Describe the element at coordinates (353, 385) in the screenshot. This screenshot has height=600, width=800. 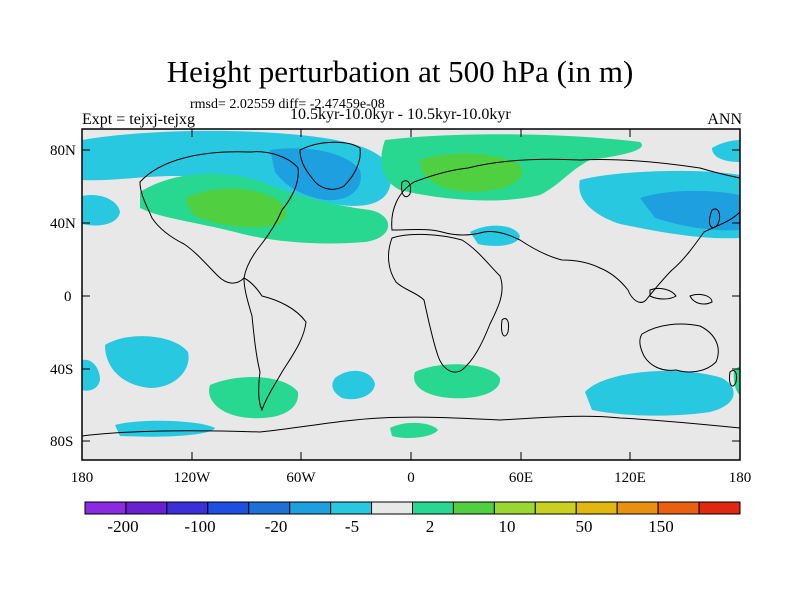
I see `contour-satlantic-negative` at that location.